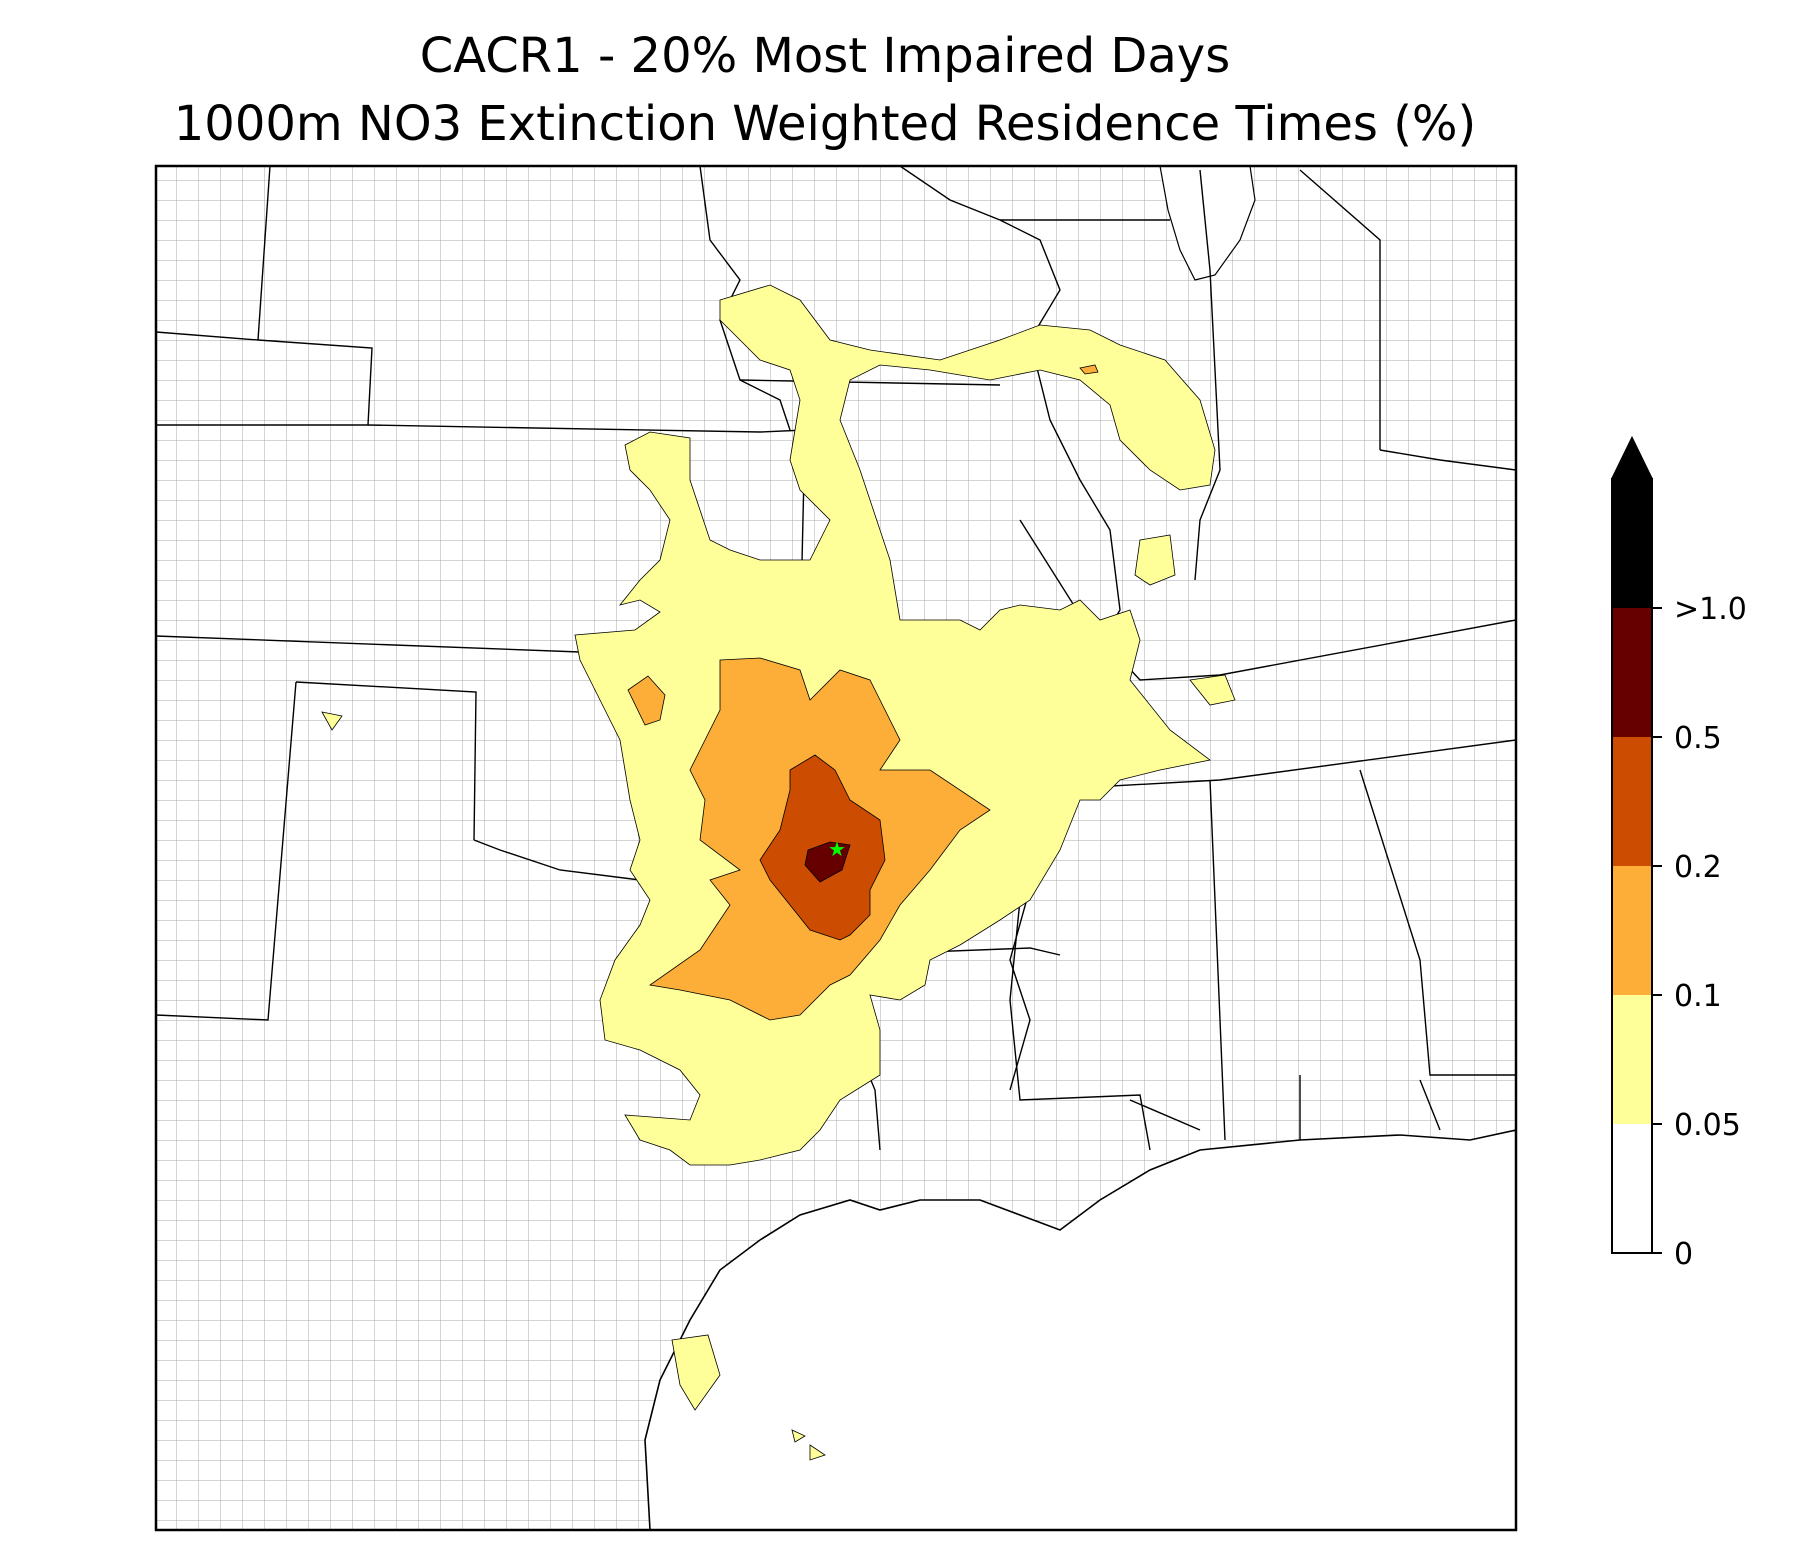 Image resolution: width=1806 pixels, height=1558 pixels. Describe the element at coordinates (1707, 1125) in the screenshot. I see `colorbar-tick-label: 0.05` at that location.